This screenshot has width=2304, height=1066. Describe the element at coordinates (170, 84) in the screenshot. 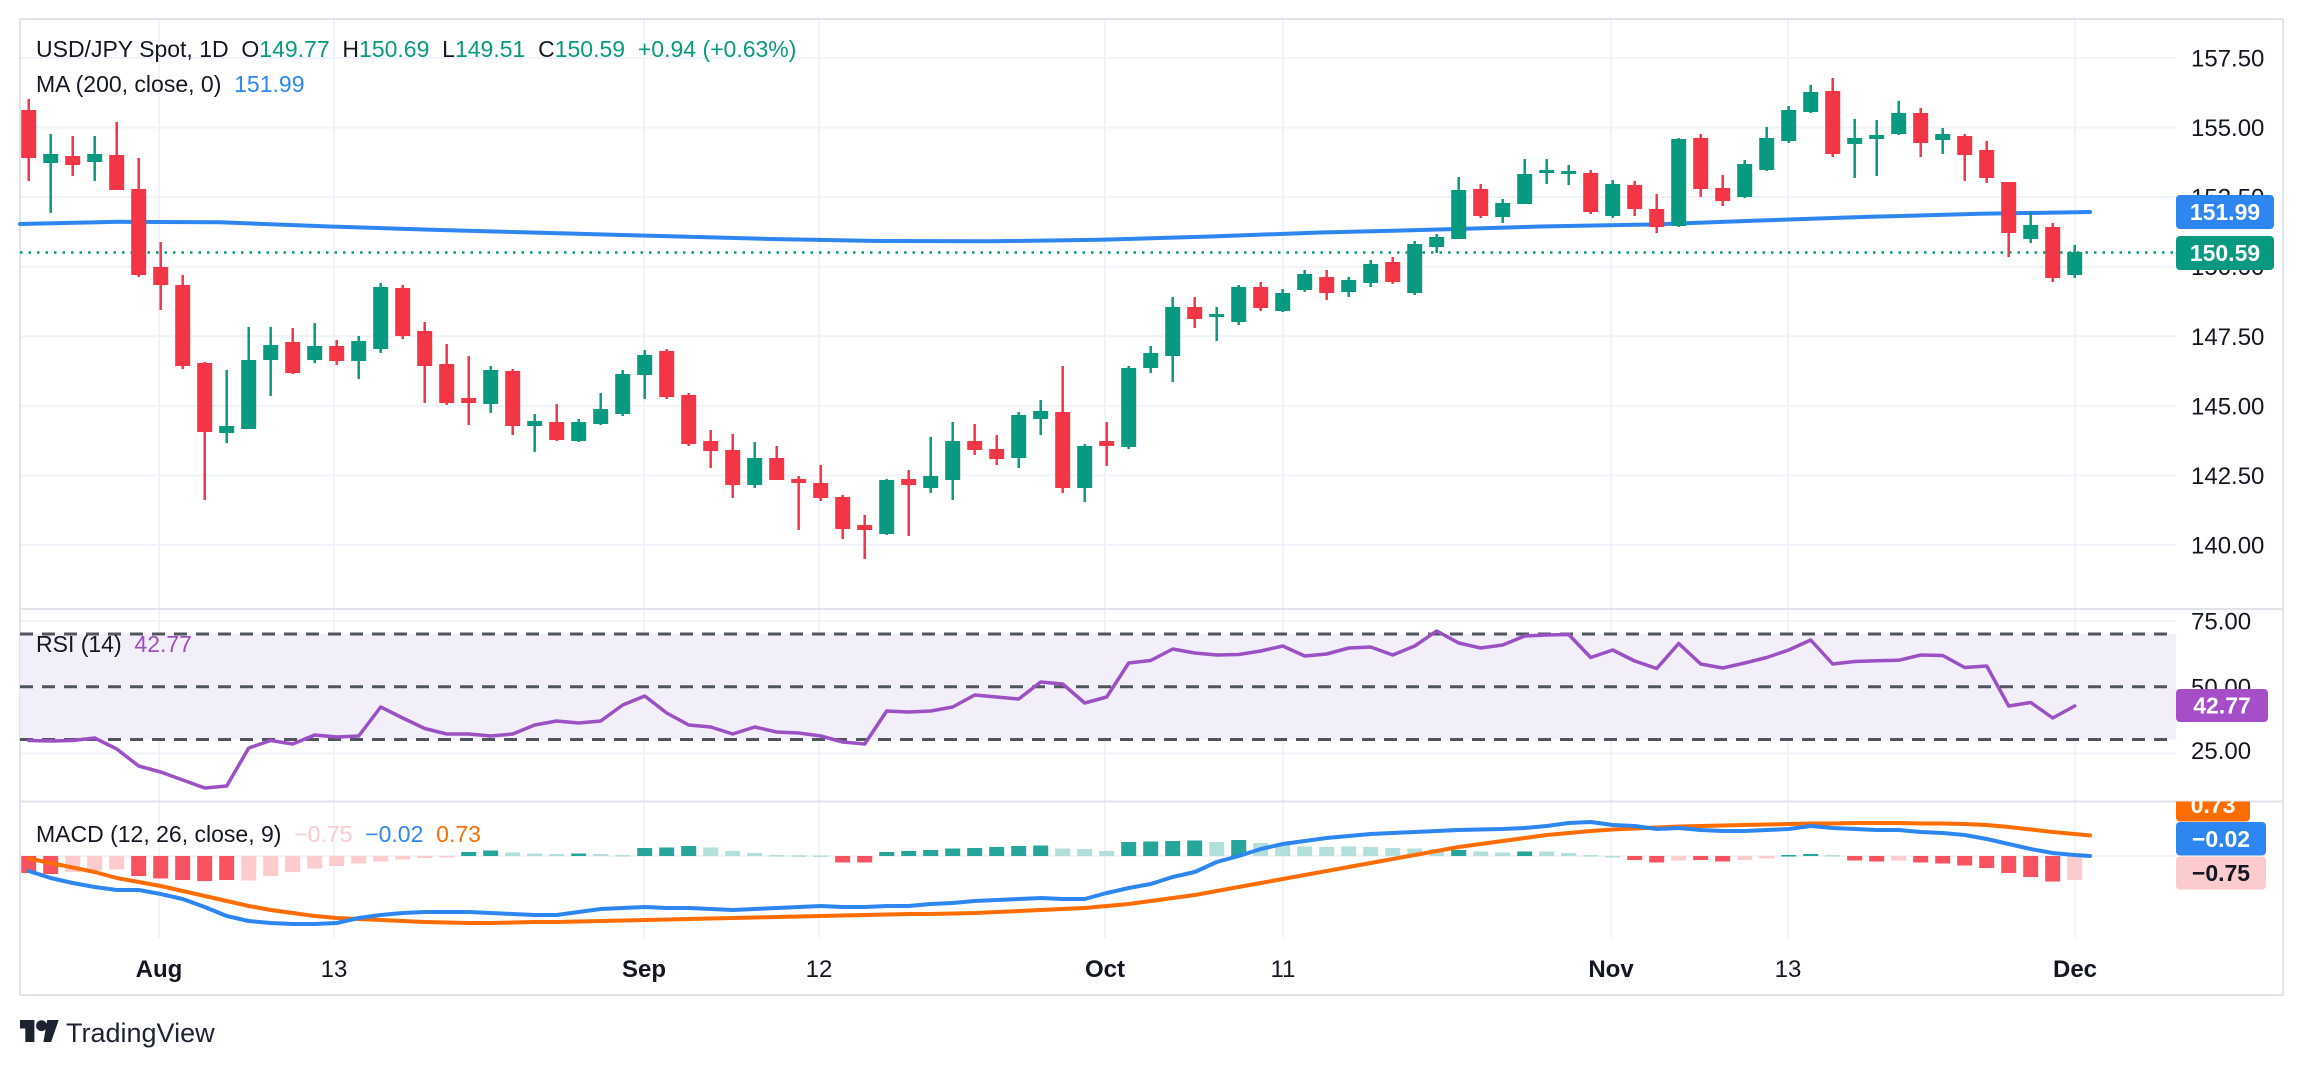

I see `svg-text: MA (200, close, 0) 151.99` at that location.